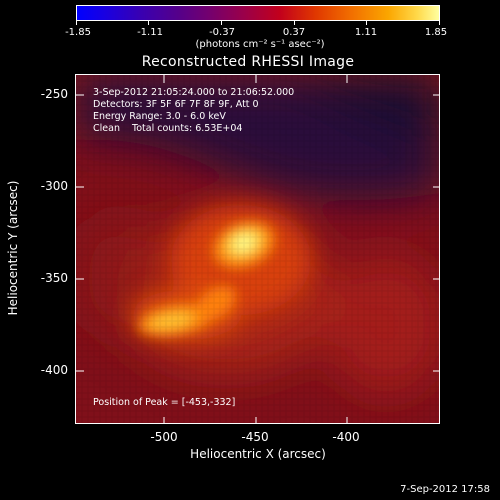  What do you see at coordinates (164, 437) in the screenshot?
I see `x-tick-label: -500` at bounding box center [164, 437].